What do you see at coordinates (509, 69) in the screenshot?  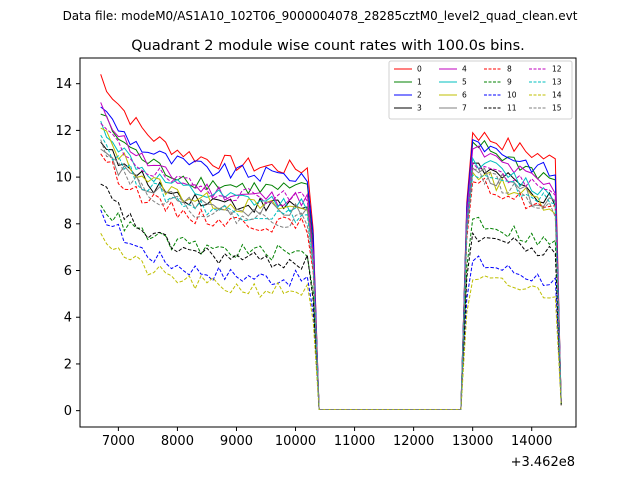 I see `legend-label-8: 8` at bounding box center [509, 69].